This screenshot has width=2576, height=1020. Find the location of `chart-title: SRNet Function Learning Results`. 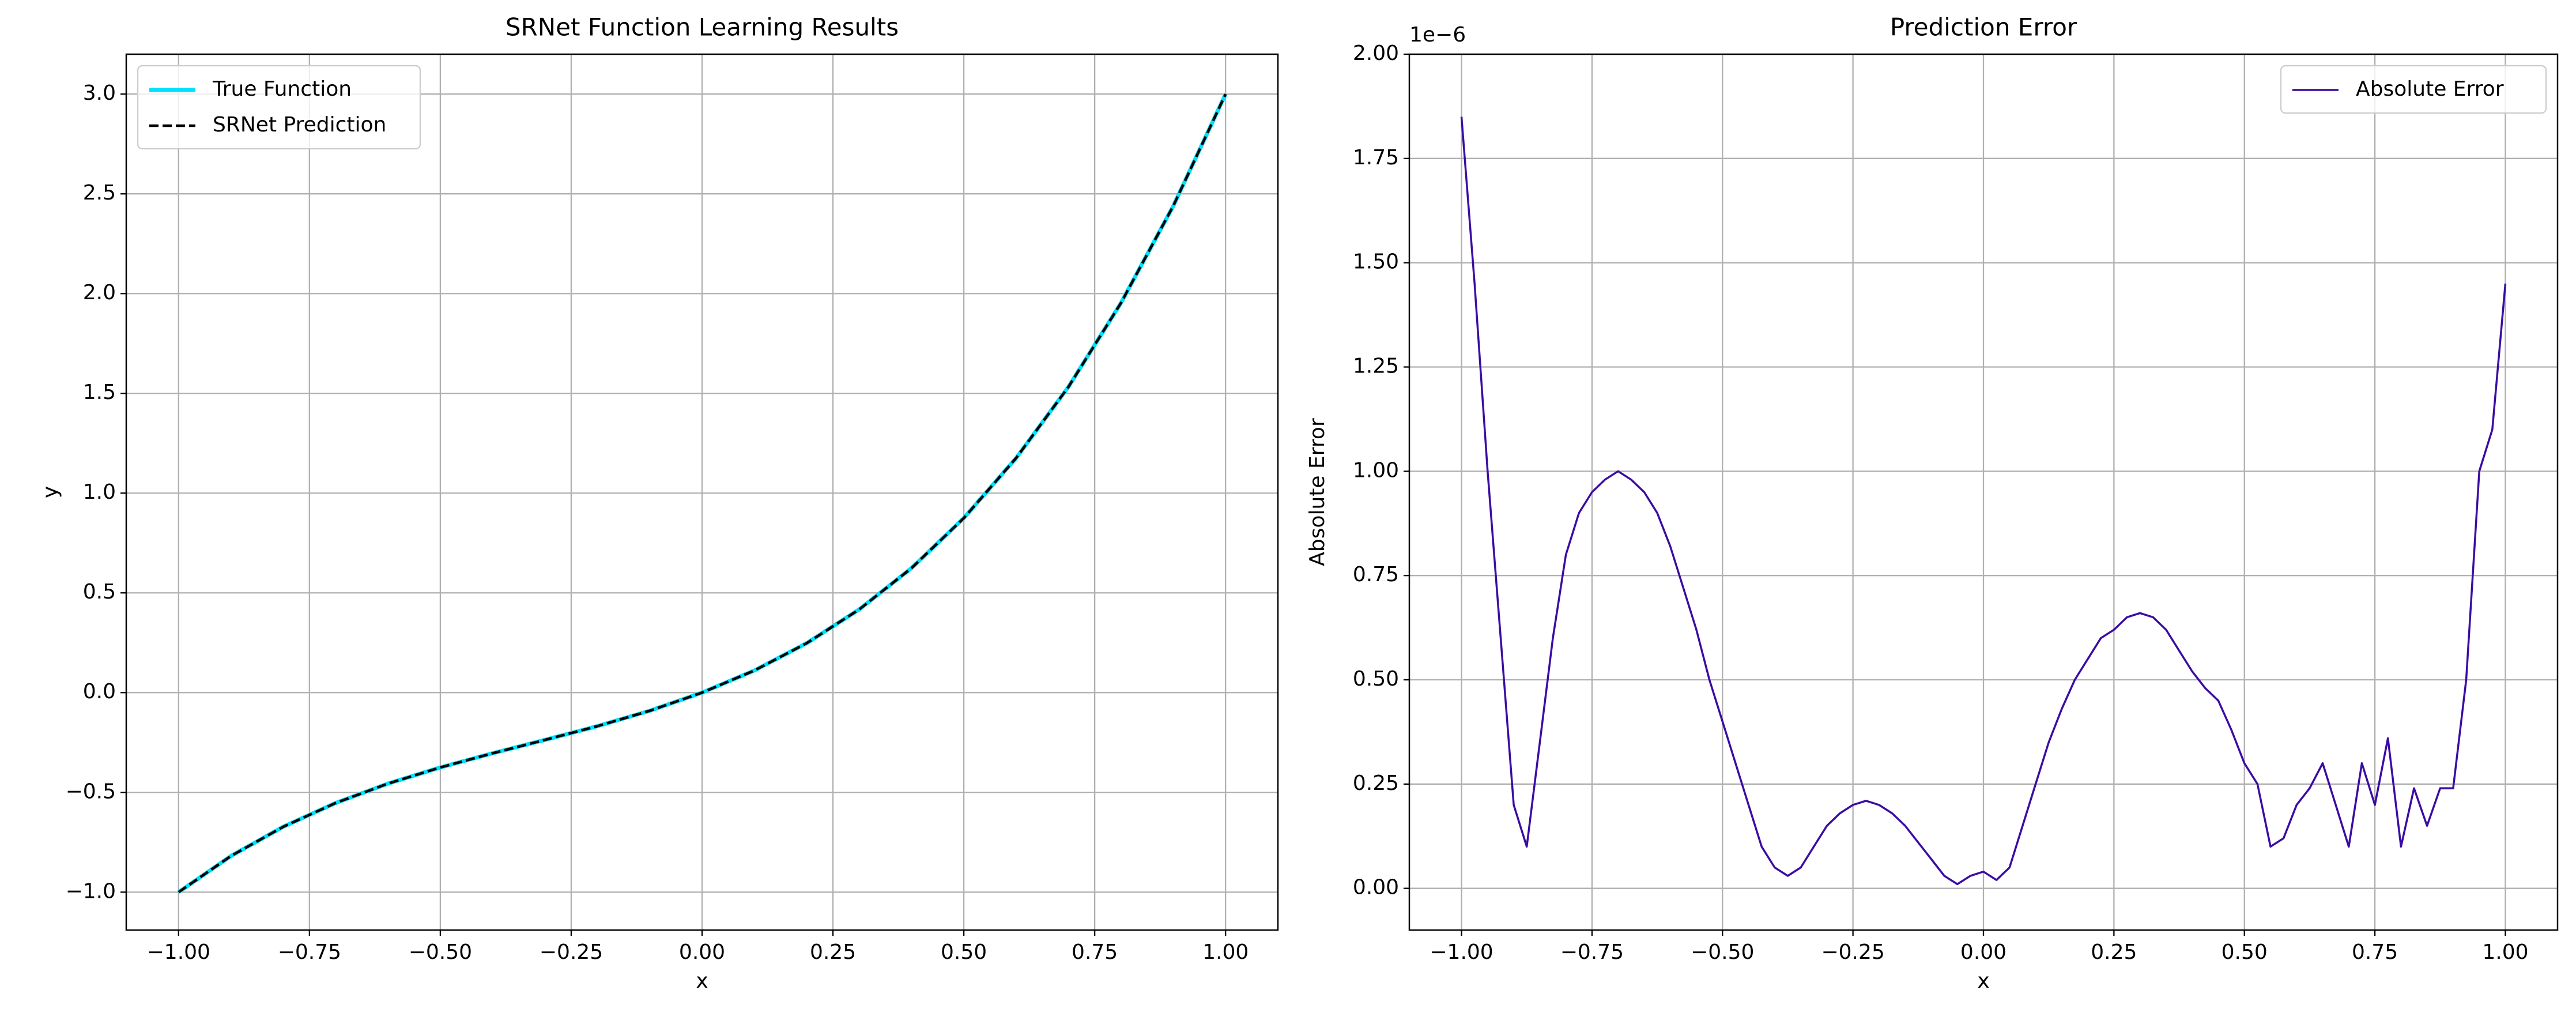

chart-title: SRNet Function Learning Results is located at coordinates (702, 27).